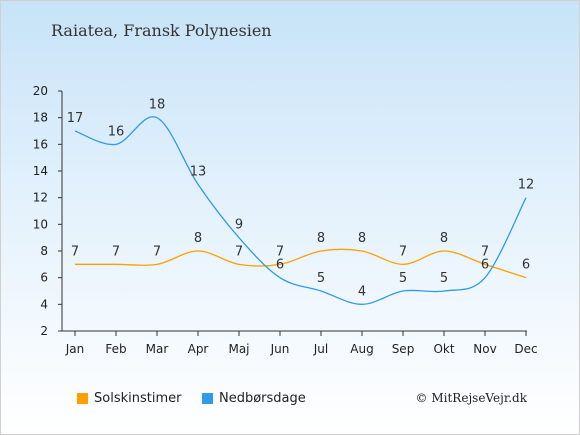 The height and width of the screenshot is (435, 580). What do you see at coordinates (138, 398) in the screenshot?
I see `legend-label-sun: Solskinstimer` at bounding box center [138, 398].